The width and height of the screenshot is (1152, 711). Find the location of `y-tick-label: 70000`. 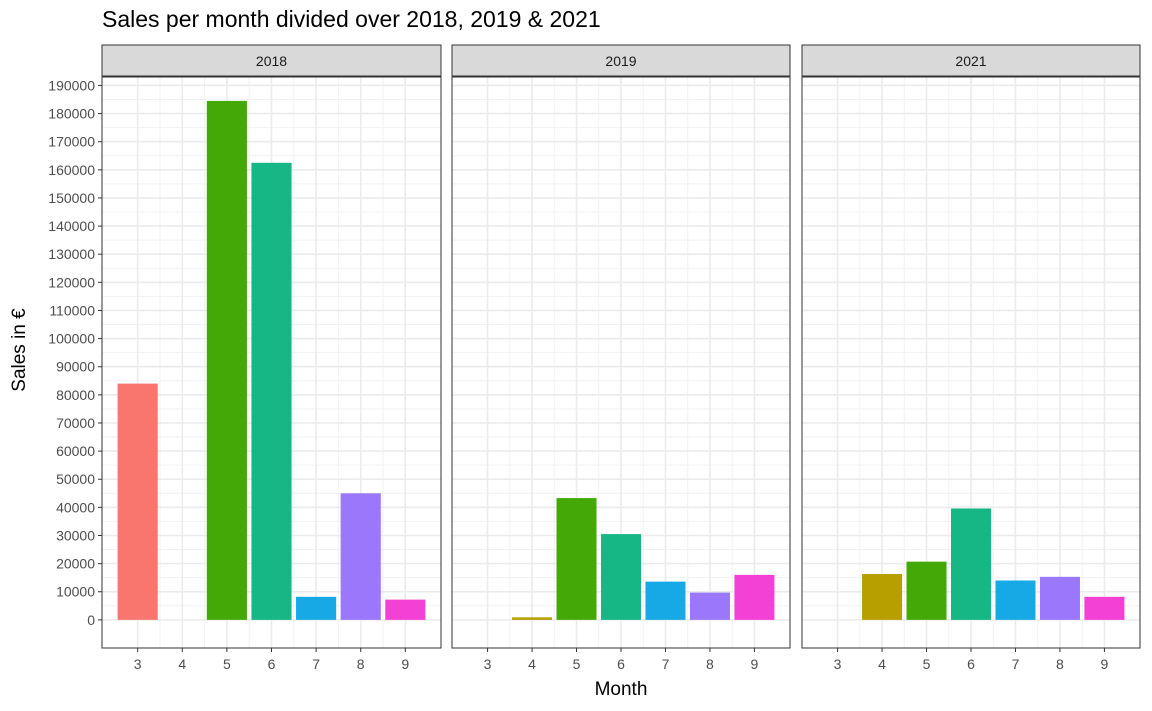

y-tick-label: 70000 is located at coordinates (75, 423).